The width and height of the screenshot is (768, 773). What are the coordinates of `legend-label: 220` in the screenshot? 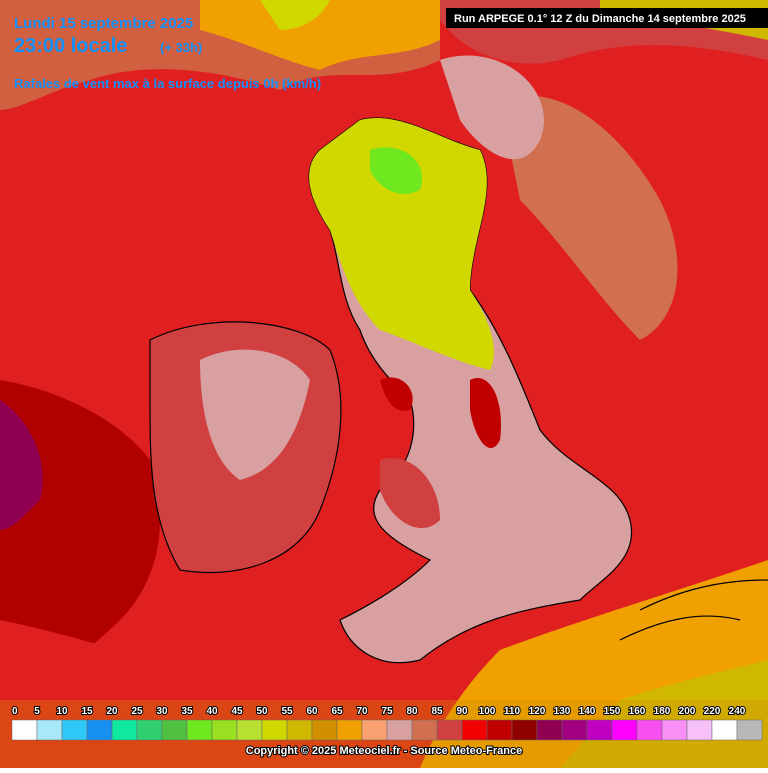 It's located at (712, 711).